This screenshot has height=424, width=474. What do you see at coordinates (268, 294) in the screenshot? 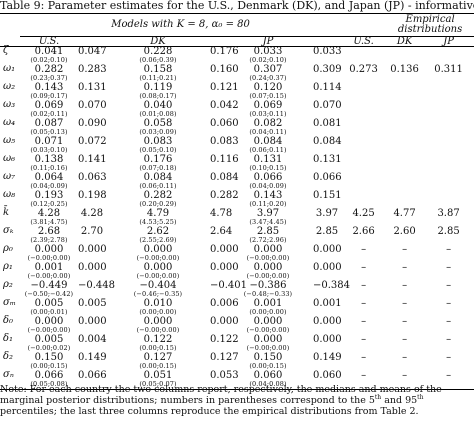
I see `percentile-interval: (−0.48;−0.33)` at bounding box center [268, 294].